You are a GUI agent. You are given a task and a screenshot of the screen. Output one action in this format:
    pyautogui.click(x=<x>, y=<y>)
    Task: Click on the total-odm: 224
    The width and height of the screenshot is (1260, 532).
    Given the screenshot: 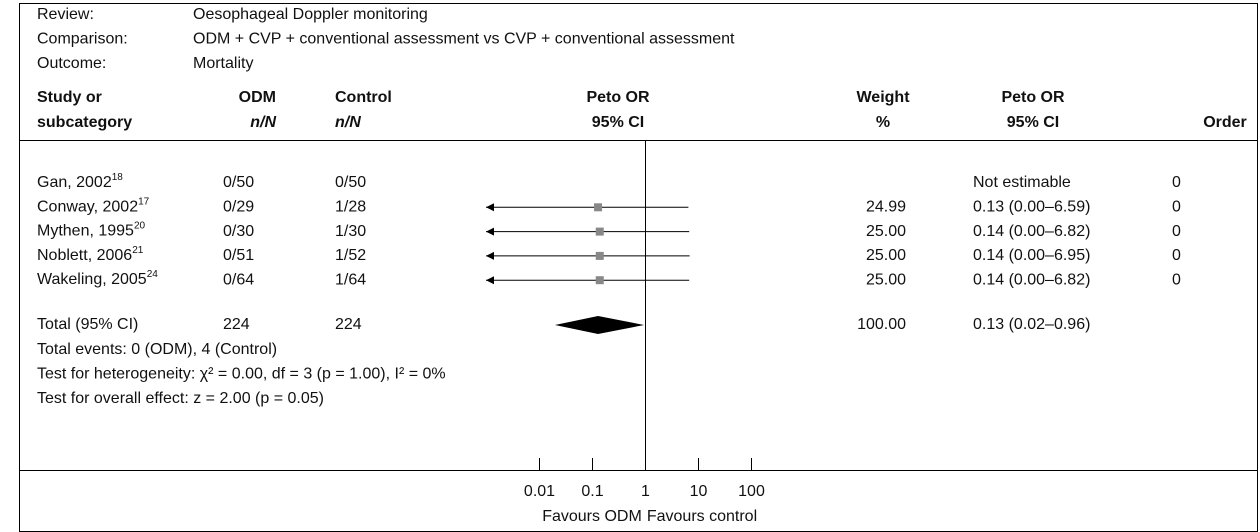 What is the action you would take?
    pyautogui.click(x=236, y=324)
    